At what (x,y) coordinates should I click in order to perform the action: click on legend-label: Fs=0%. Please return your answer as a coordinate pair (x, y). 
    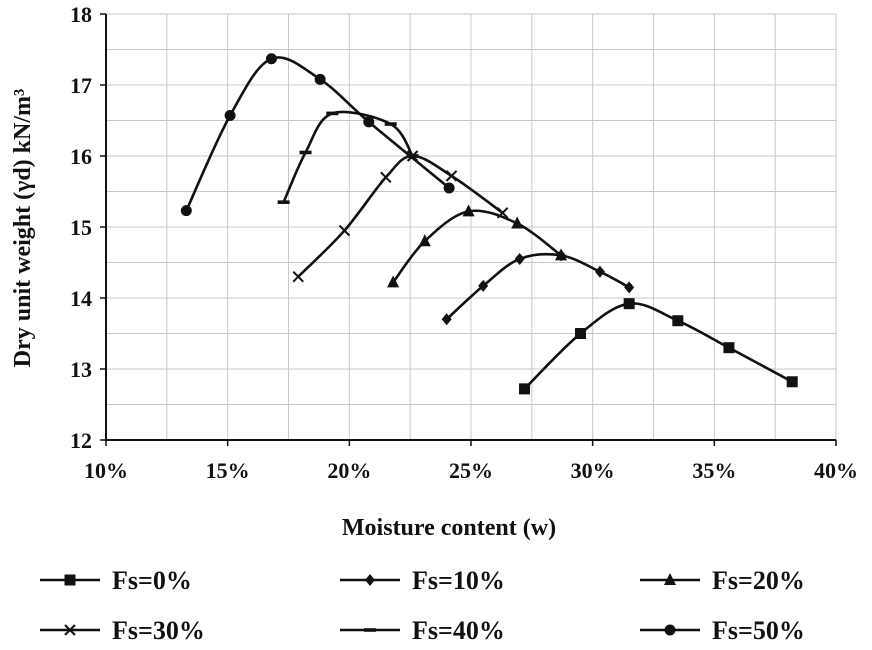
    Looking at the image, I should click on (152, 580).